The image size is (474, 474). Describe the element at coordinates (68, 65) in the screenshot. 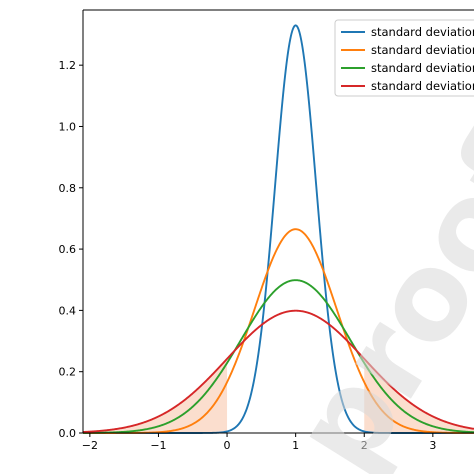

I see `y-tick-label: 1.2` at that location.